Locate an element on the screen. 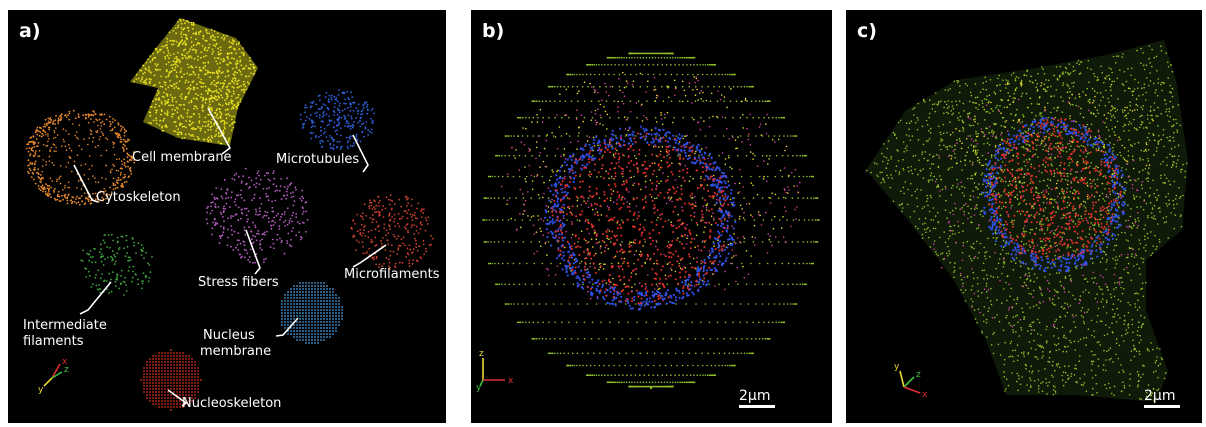 This screenshot has height=427, width=1206. panel-b-yellow-points is located at coordinates (653, 181).